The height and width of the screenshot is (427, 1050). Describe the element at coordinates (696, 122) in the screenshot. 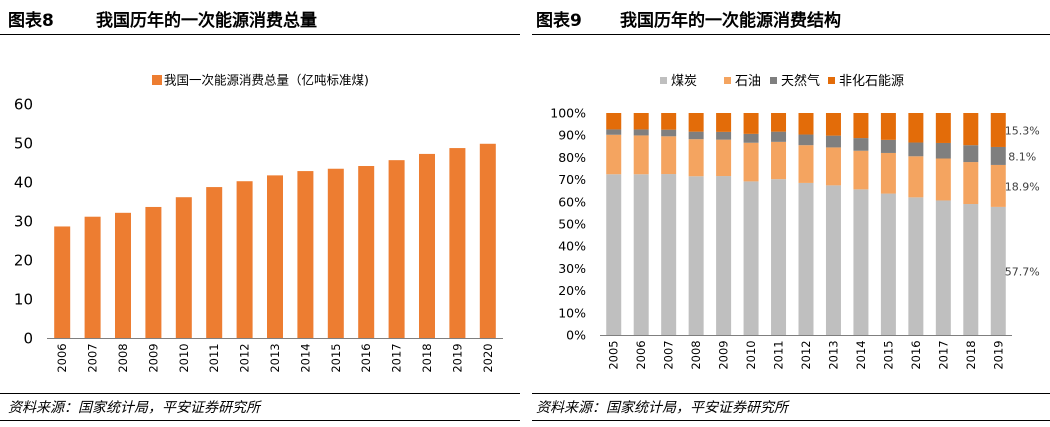

I see `bar-2008-非化石能源` at that location.